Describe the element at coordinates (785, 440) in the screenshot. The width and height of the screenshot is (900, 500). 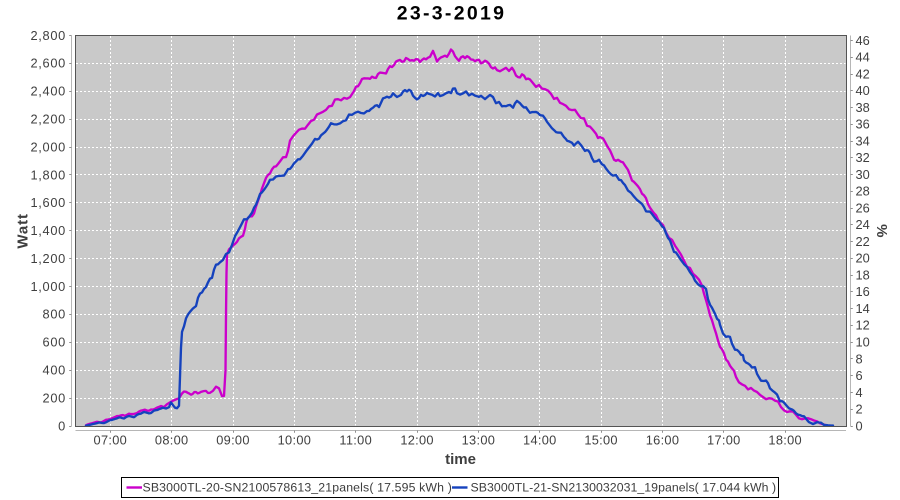
I see `svg-text: 18:00` at that location.